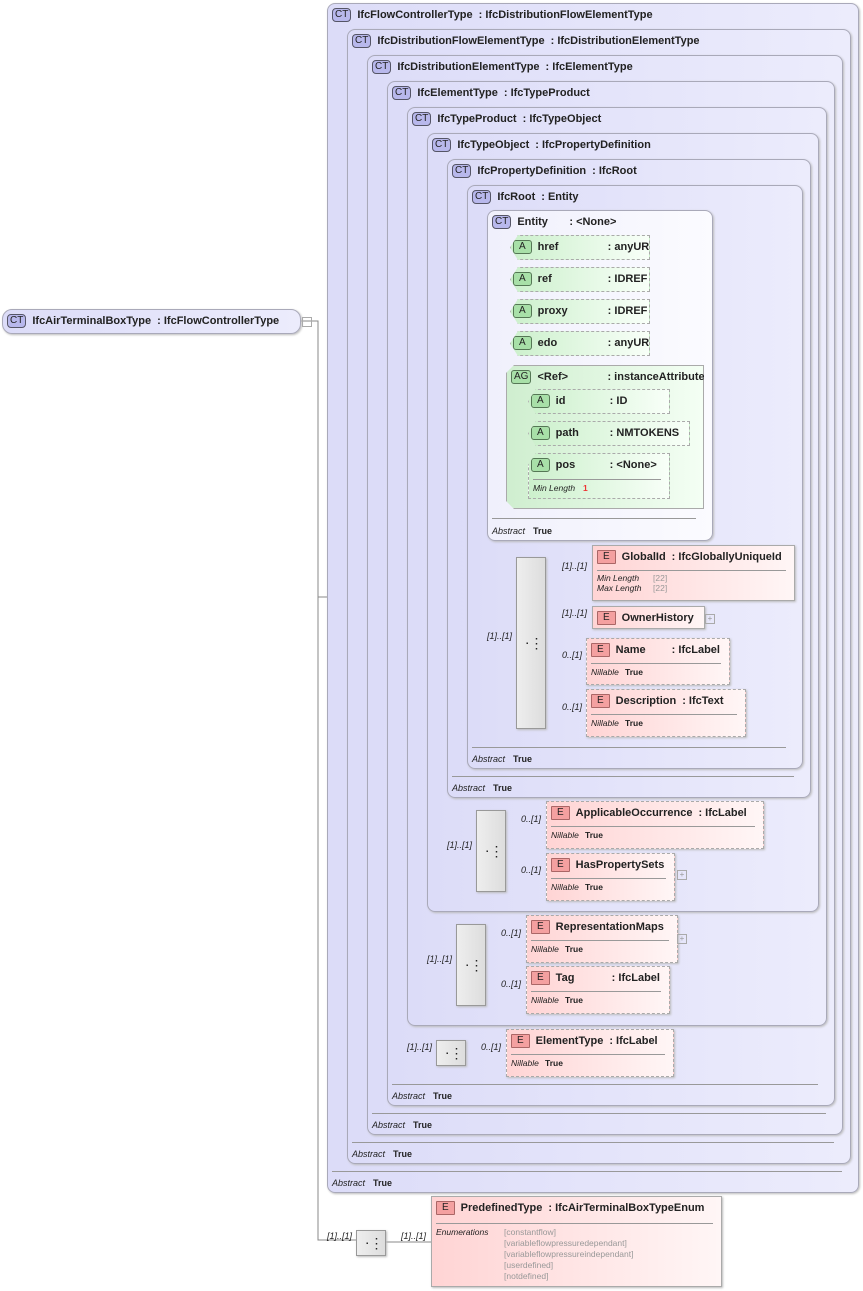  What do you see at coordinates (625, 41) in the screenshot?
I see `type-base: : IfcDistributionElementType` at bounding box center [625, 41].